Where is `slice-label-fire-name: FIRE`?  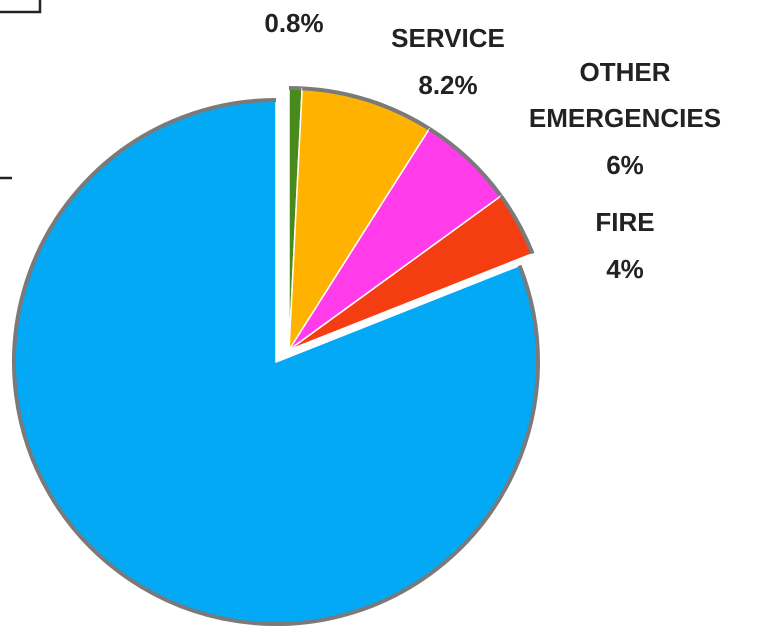
slice-label-fire-name: FIRE is located at coordinates (624, 222).